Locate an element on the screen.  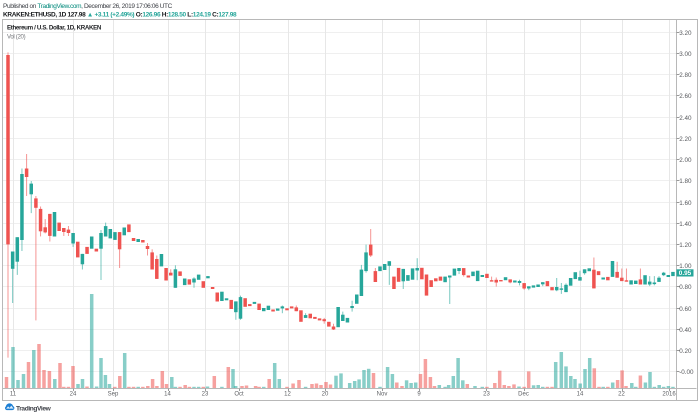
svg-text: 2016 is located at coordinates (669, 395).